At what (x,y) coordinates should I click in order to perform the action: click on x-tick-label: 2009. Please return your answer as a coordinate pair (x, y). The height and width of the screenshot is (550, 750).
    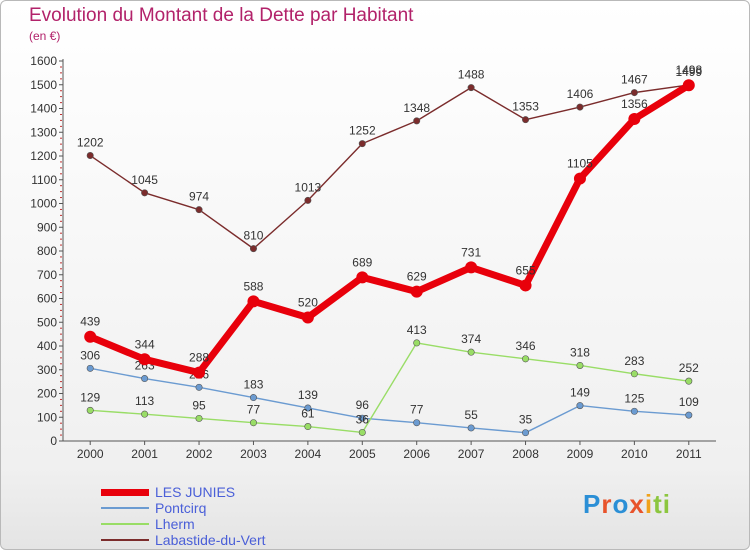
    Looking at the image, I should click on (580, 454).